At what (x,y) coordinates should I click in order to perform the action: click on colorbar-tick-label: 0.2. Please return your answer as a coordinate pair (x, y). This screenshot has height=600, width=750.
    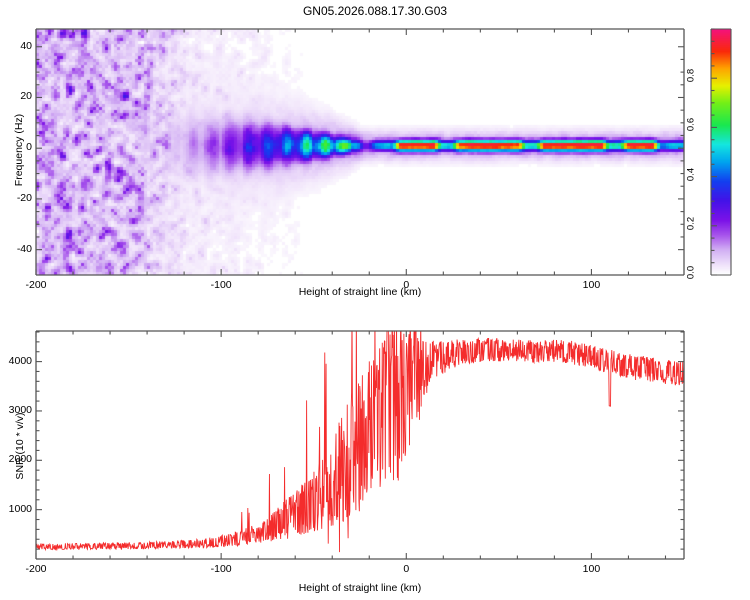
    Looking at the image, I should click on (691, 223).